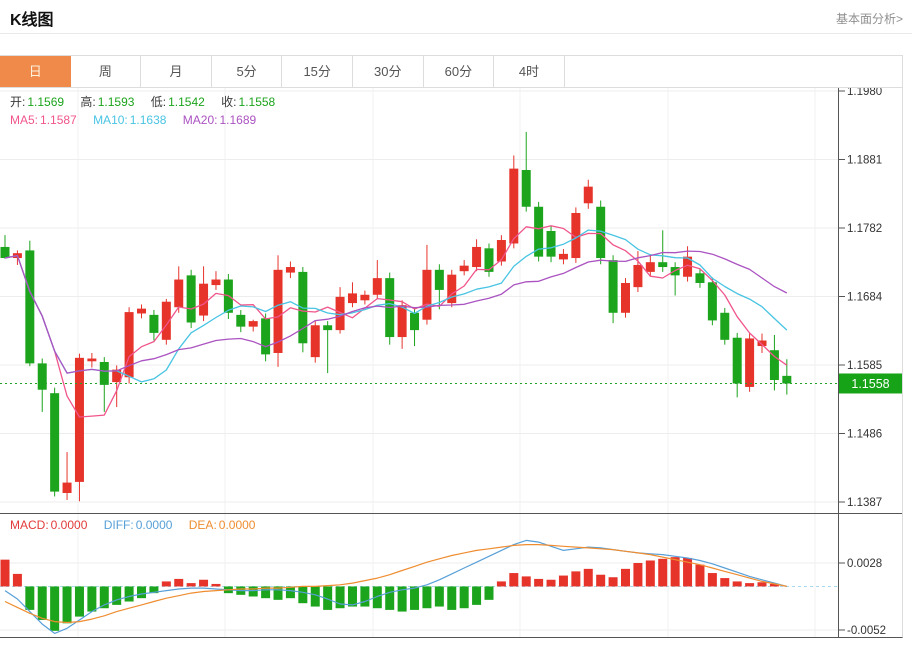 The height and width of the screenshot is (645, 912). What do you see at coordinates (456, 33) in the screenshot?
I see `header-divider` at bounding box center [456, 33].